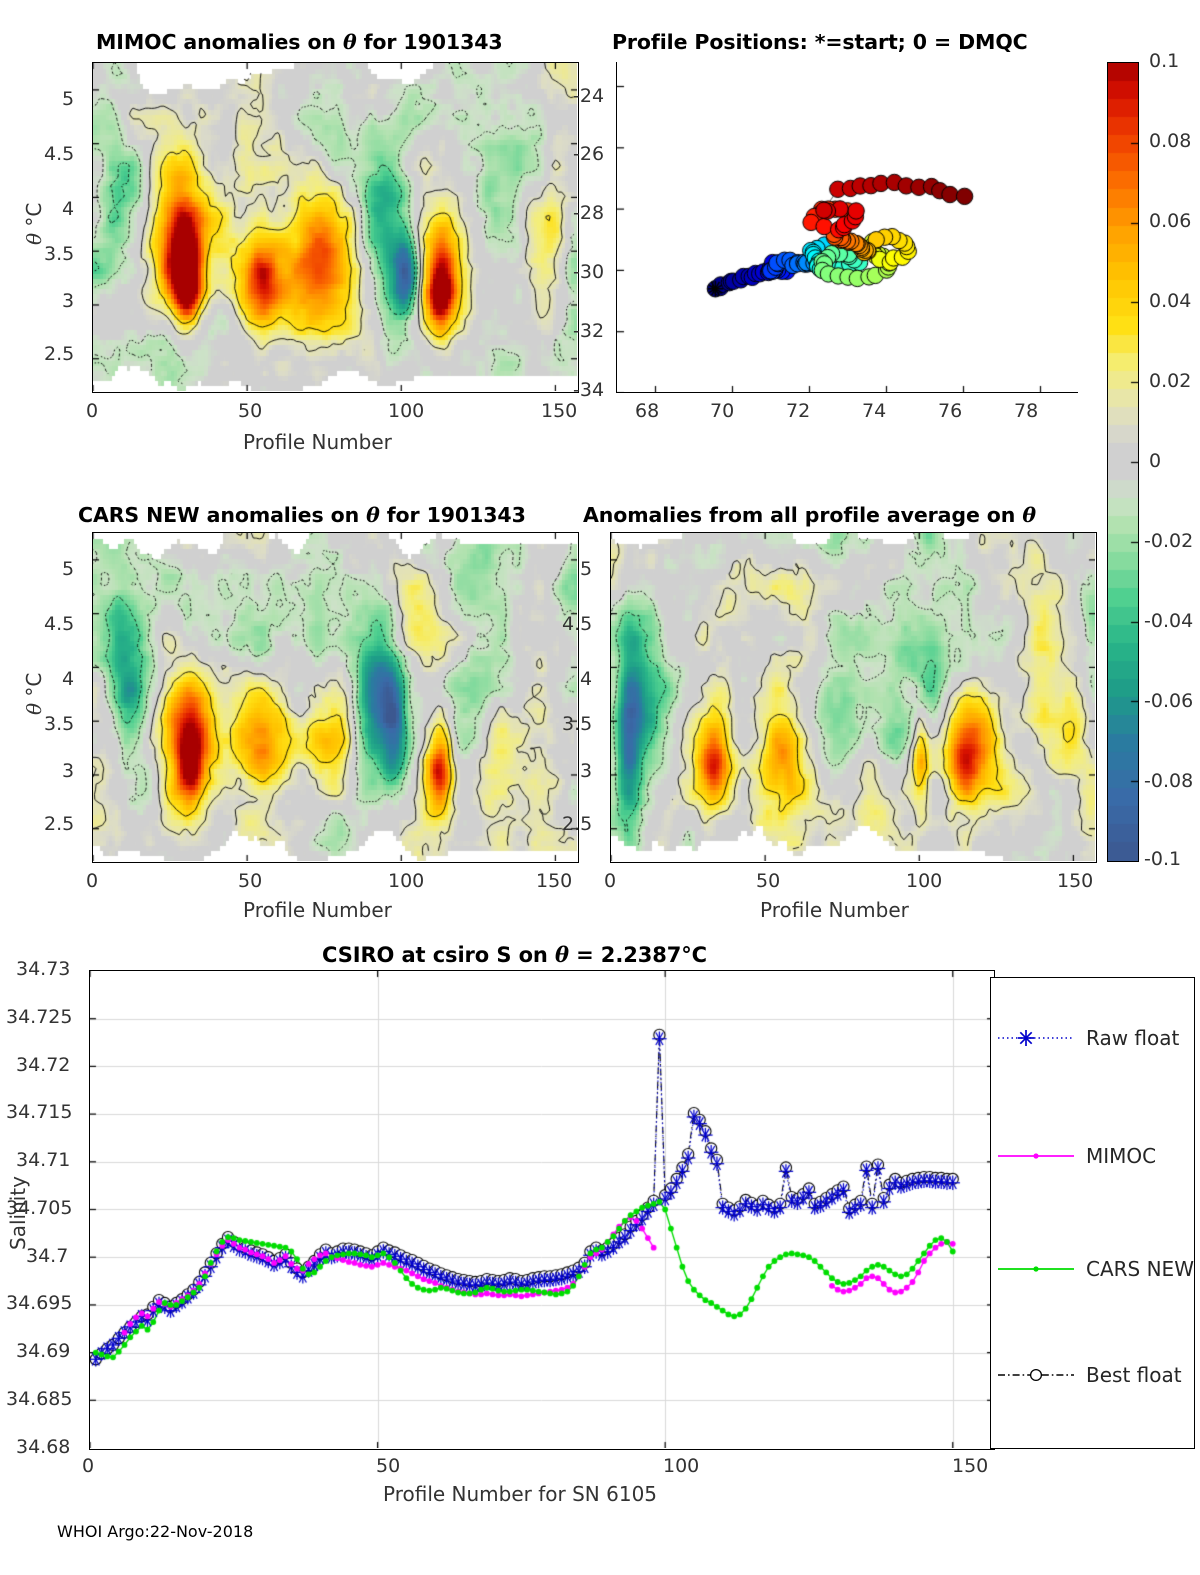 The width and height of the screenshot is (1200, 1575). What do you see at coordinates (68, 771) in the screenshot?
I see `cars-ytick-4: 3` at bounding box center [68, 771].